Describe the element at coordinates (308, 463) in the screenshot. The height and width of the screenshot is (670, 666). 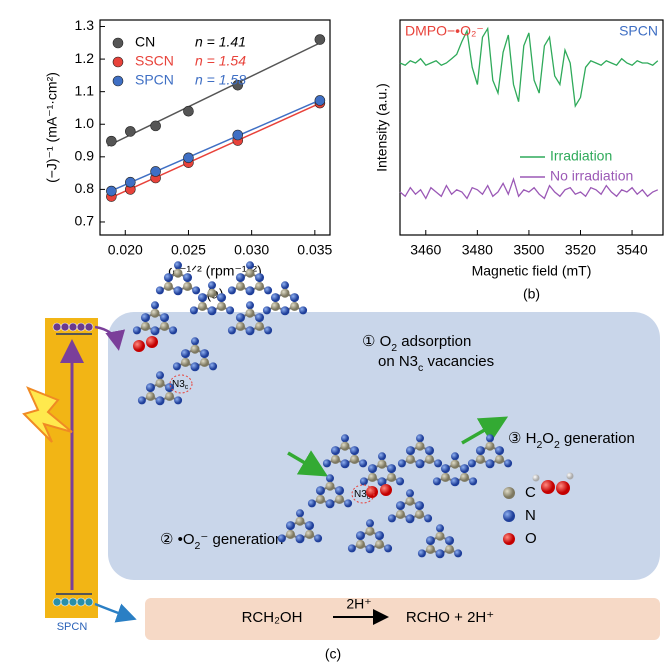
I see `step-arrow` at that location.